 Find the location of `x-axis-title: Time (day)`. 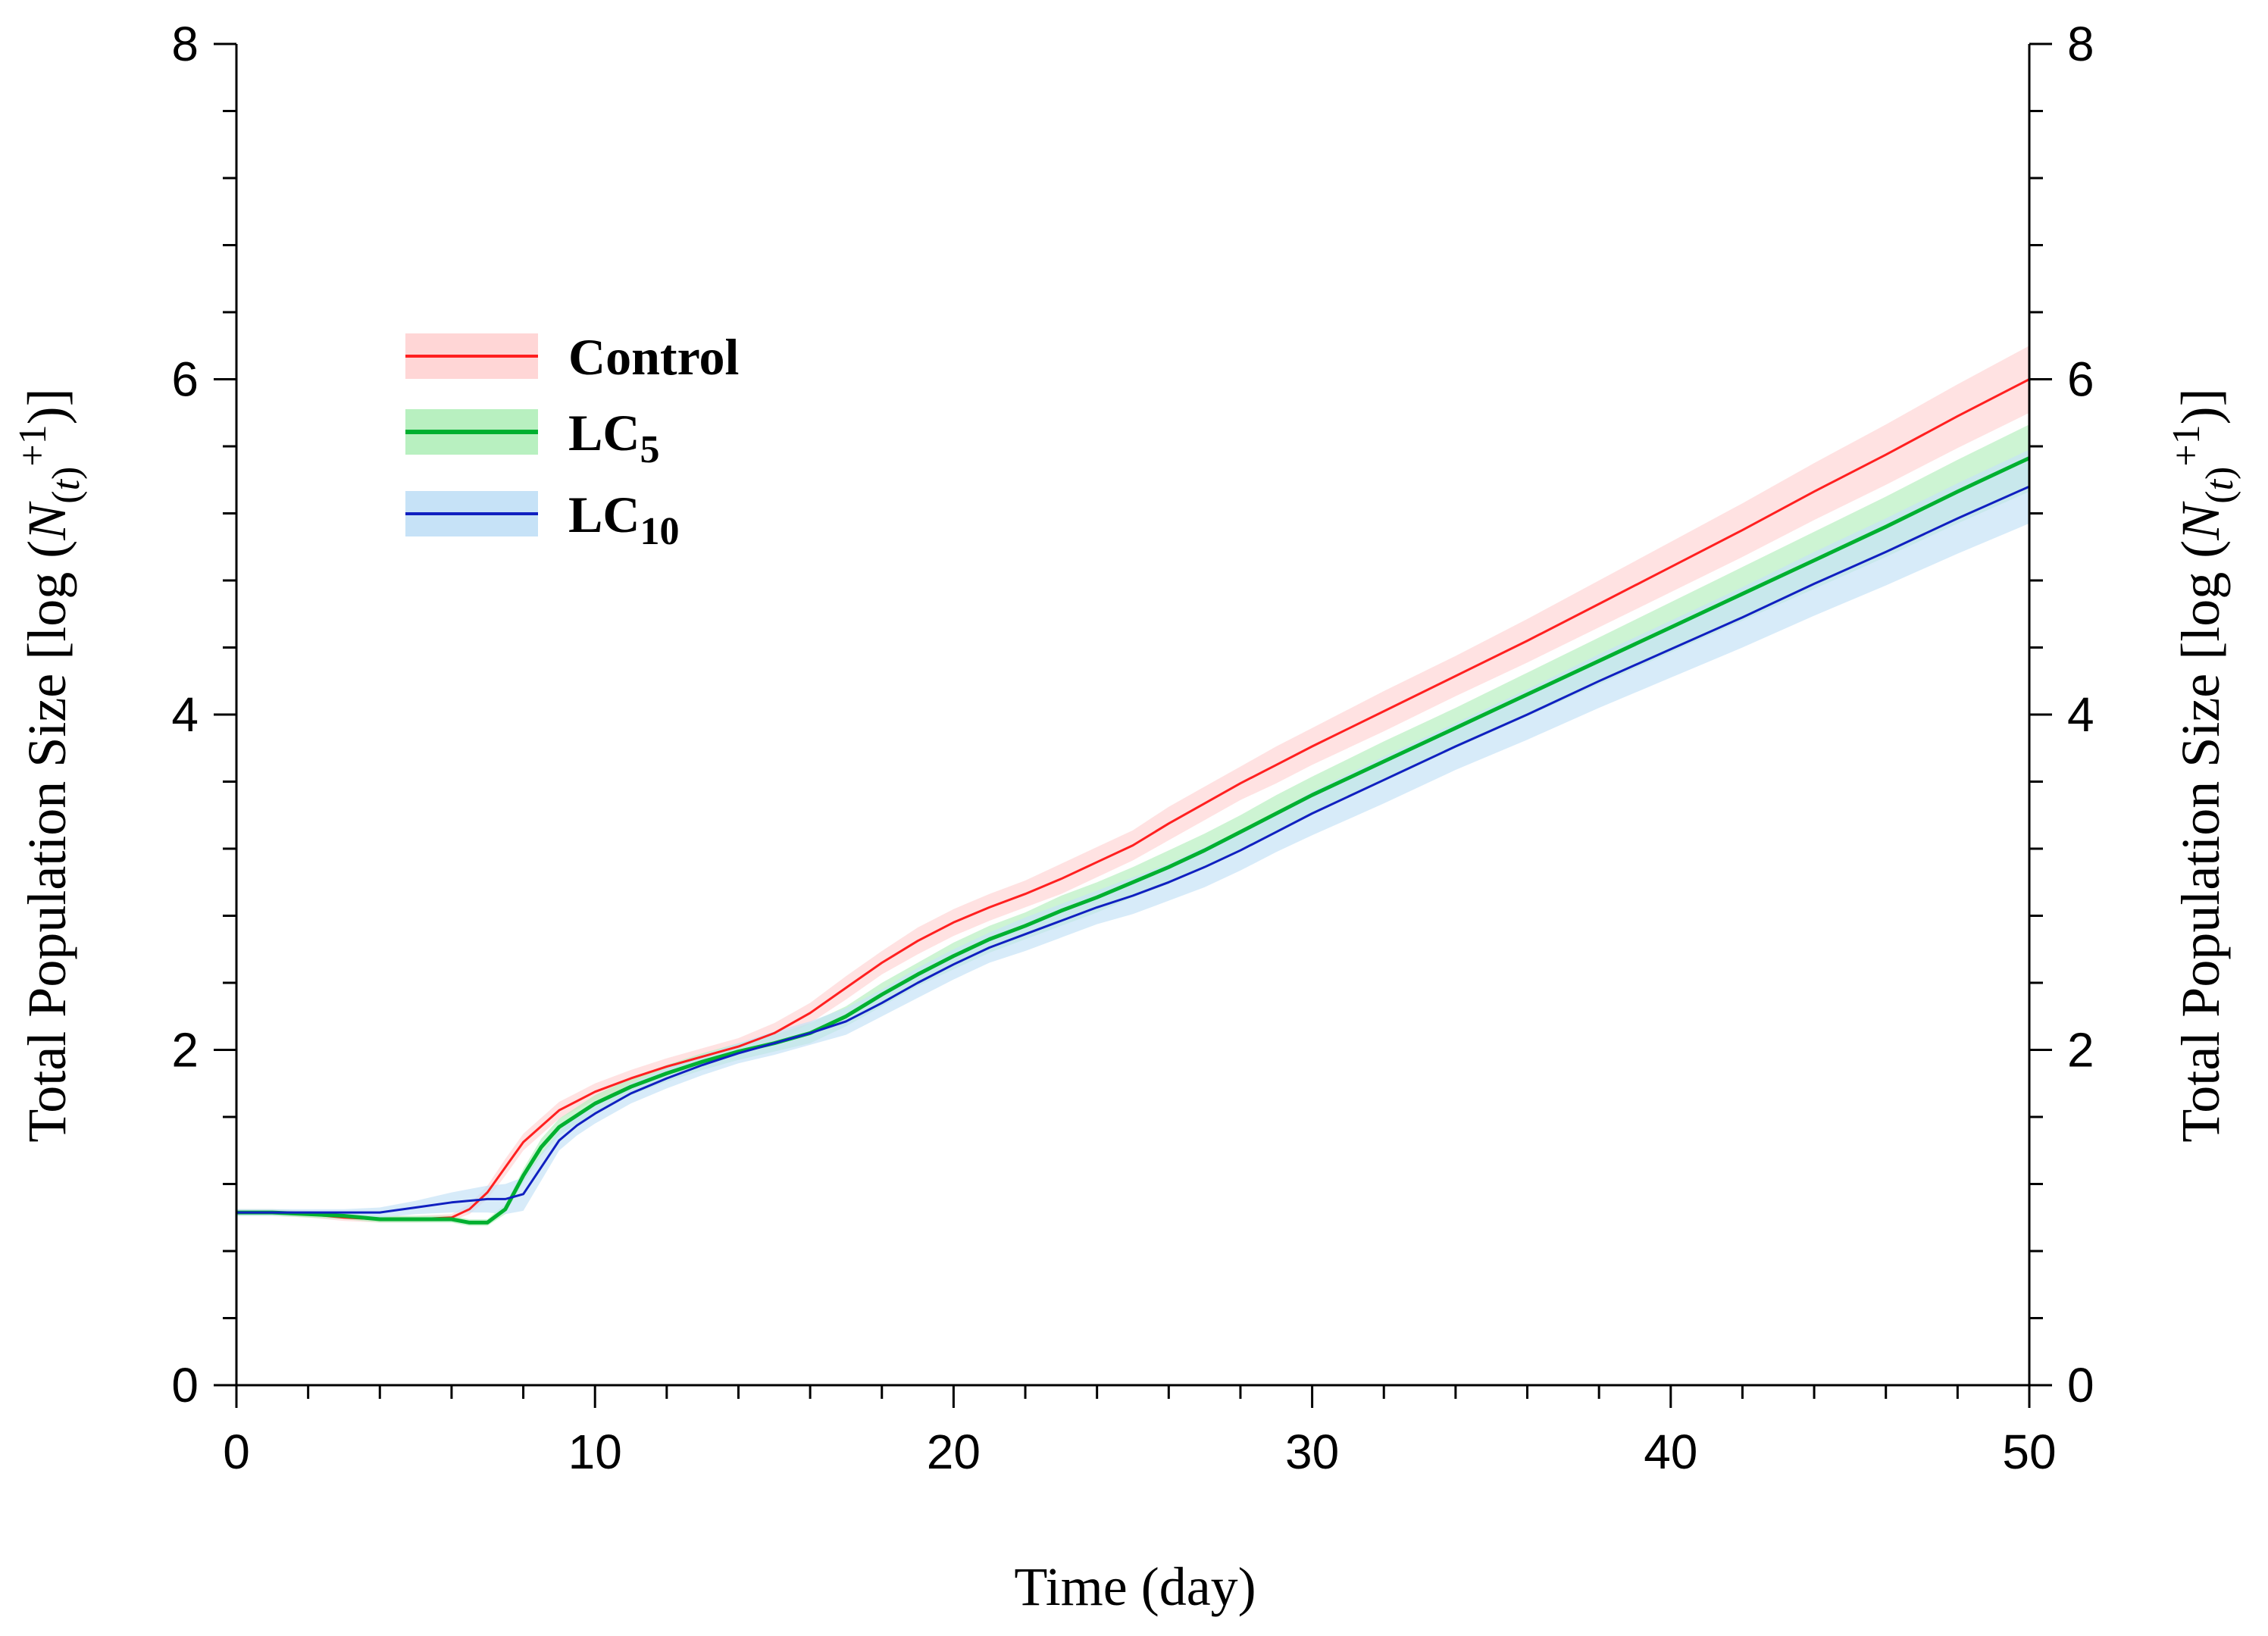

x-axis-title: Time (day) is located at coordinates (1135, 1587).